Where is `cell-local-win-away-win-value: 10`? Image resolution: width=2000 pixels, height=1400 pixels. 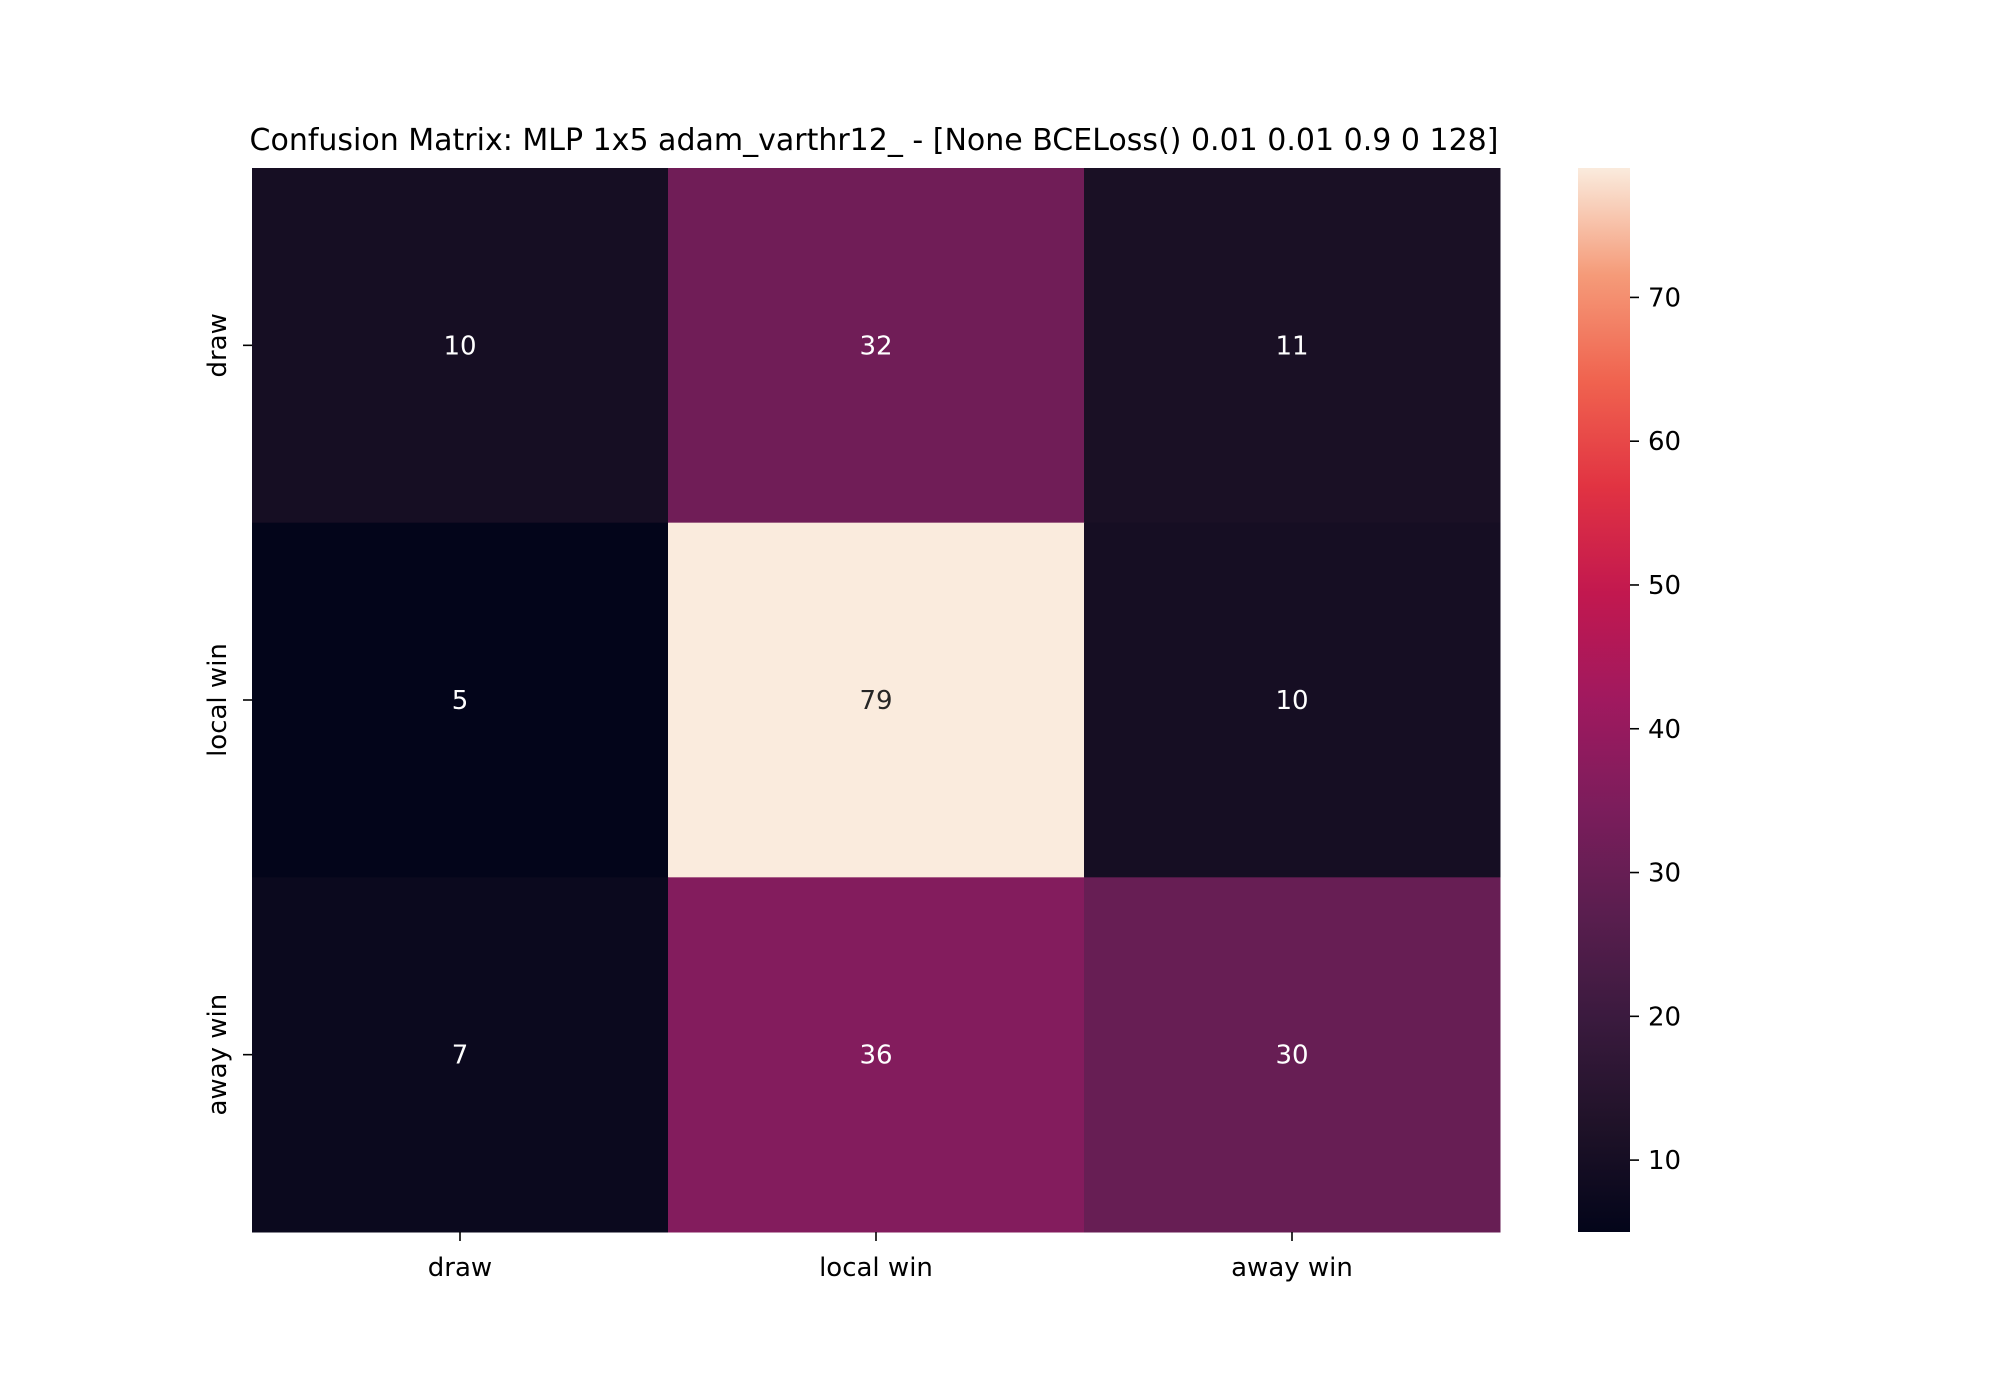 cell-local-win-away-win-value: 10 is located at coordinates (1291, 701).